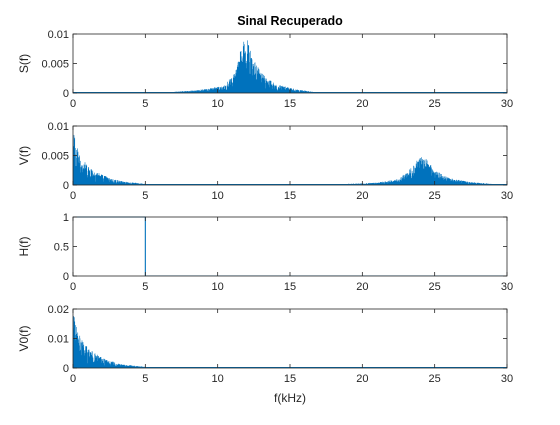  I want to click on y-axis-label: V(f), so click(24, 155).